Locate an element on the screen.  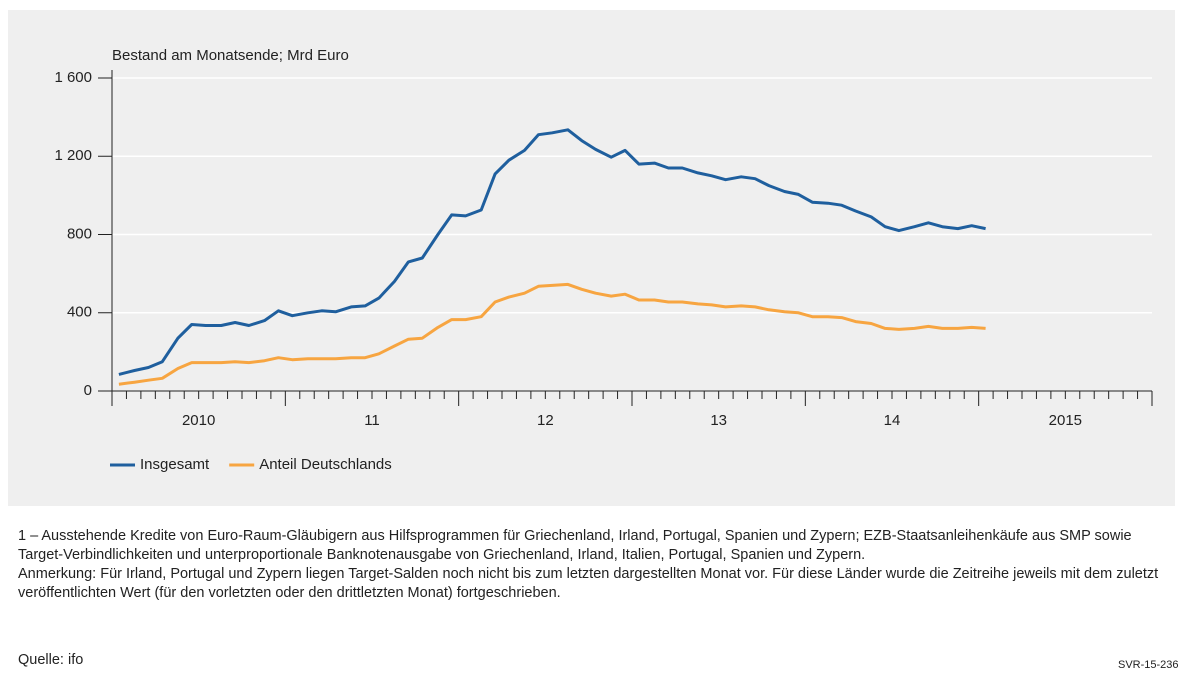
x-tick-label: 12 is located at coordinates (545, 420).